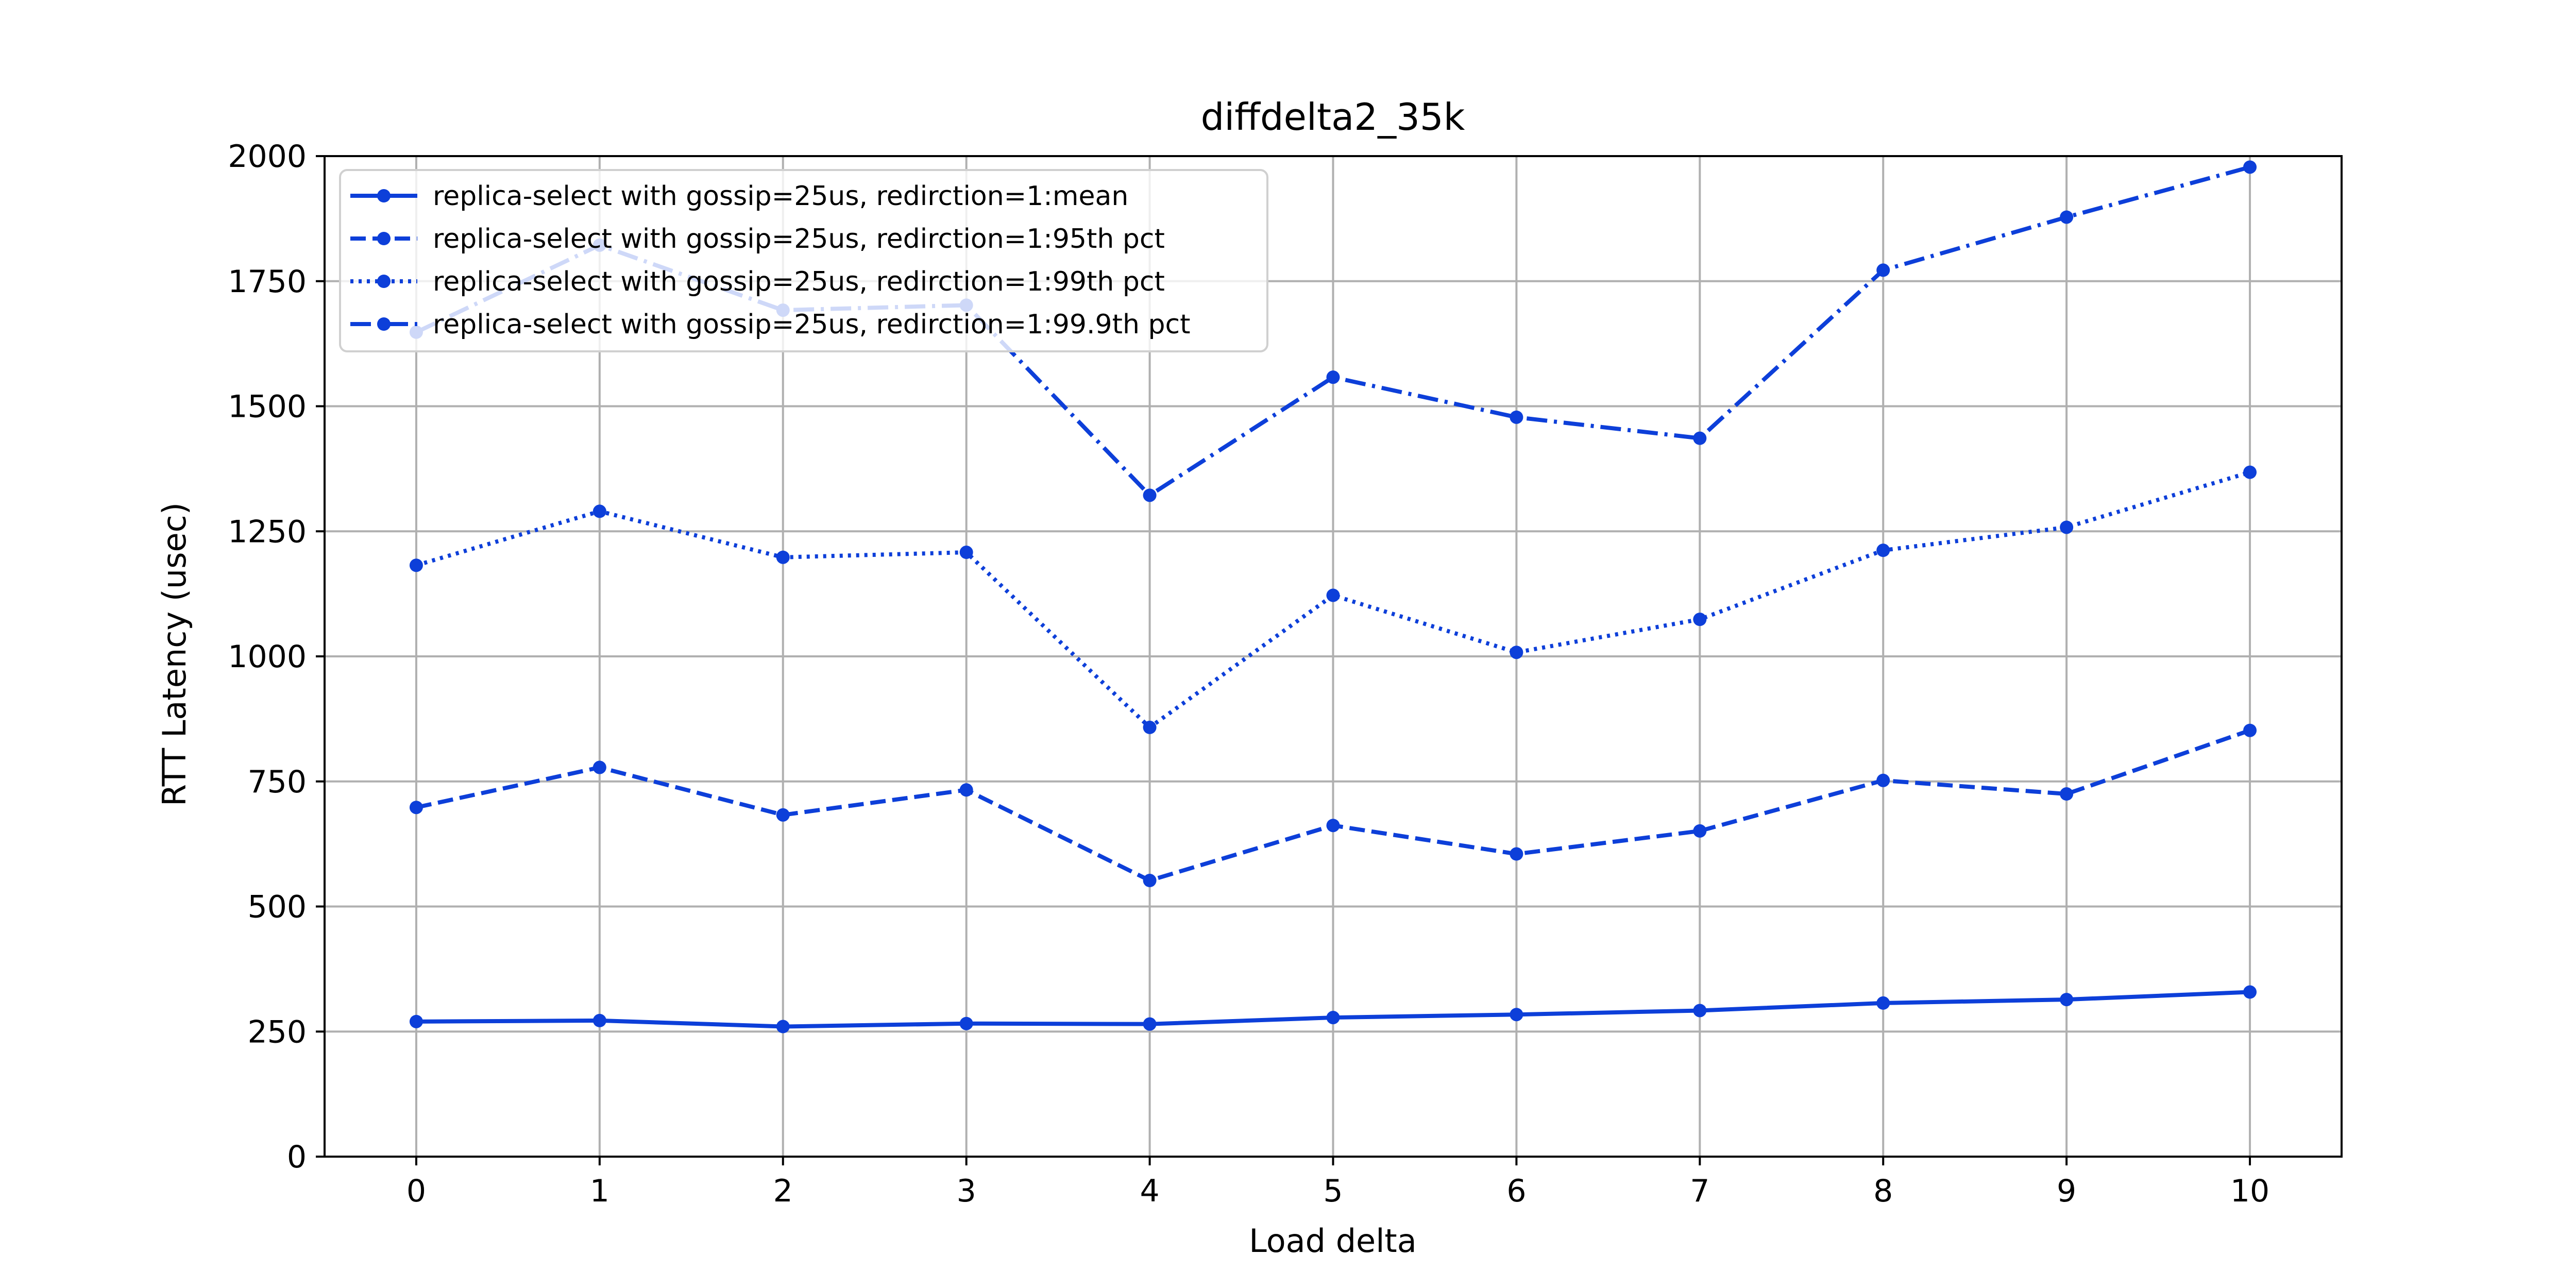 The image size is (2576, 1288). Describe the element at coordinates (267, 532) in the screenshot. I see `y-tick-label: 1250` at that location.